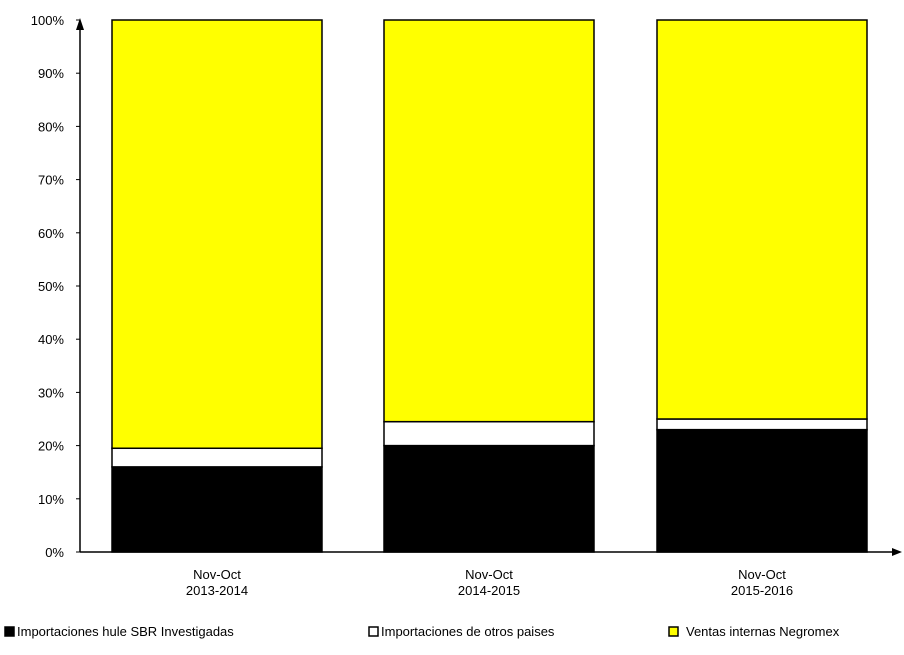 This screenshot has width=904, height=655. What do you see at coordinates (217, 590) in the screenshot?
I see `x-category-label: 2013-2014` at bounding box center [217, 590].